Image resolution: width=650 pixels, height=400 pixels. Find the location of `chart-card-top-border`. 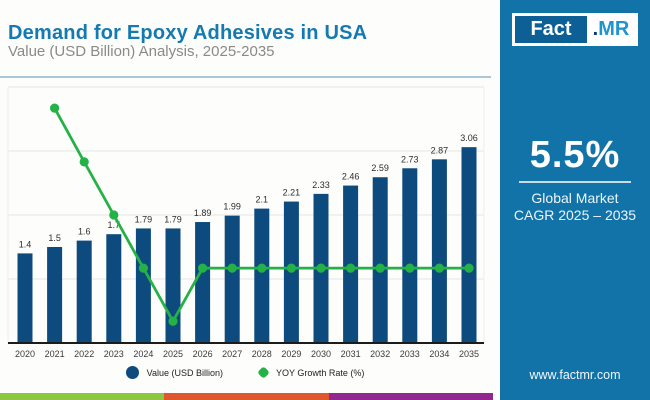

chart-card-top-border is located at coordinates (245, 77).